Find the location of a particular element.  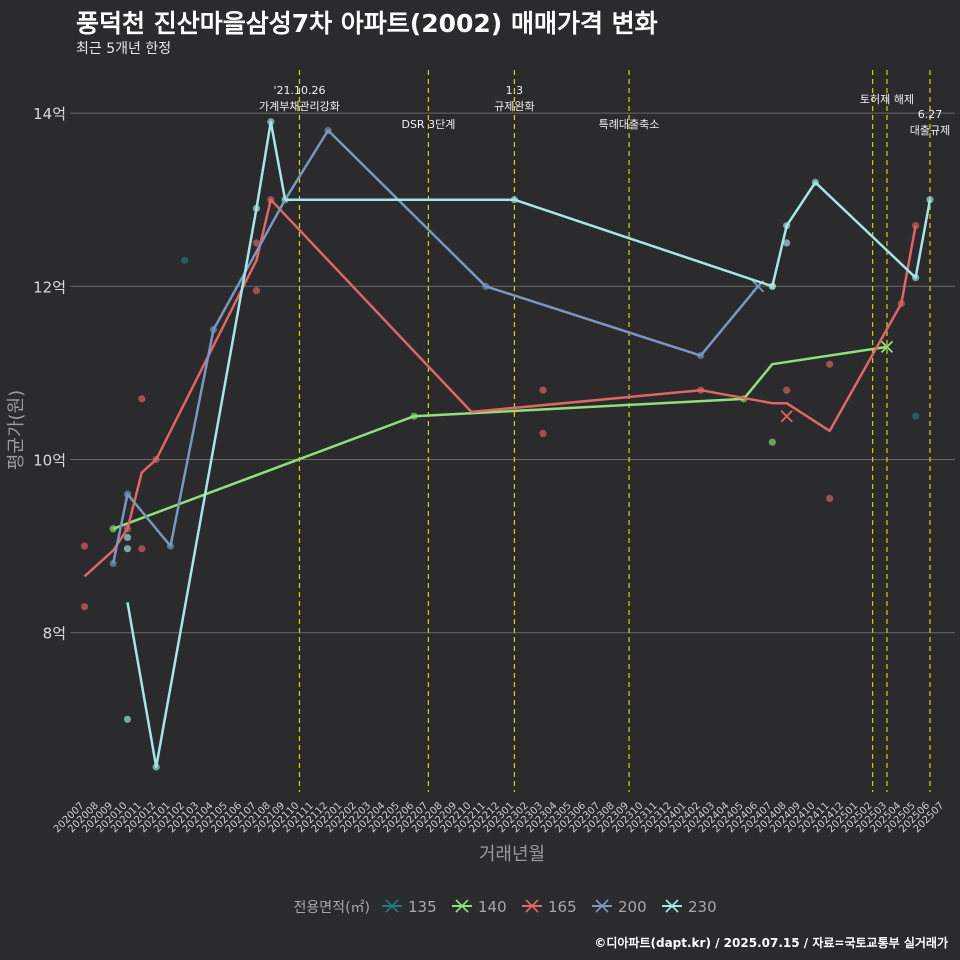

legend-label: 230 is located at coordinates (702, 907).